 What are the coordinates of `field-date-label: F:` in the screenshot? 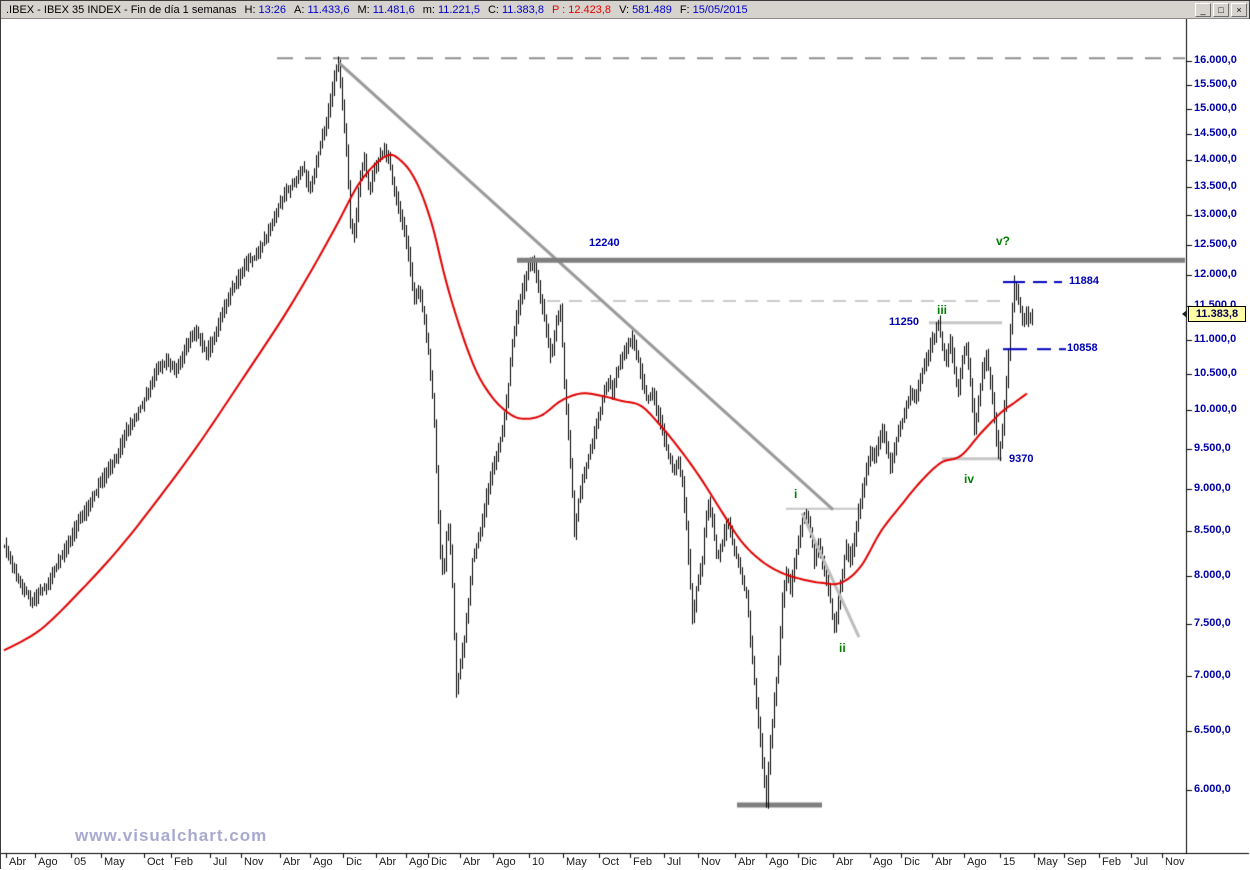 It's located at (684, 9).